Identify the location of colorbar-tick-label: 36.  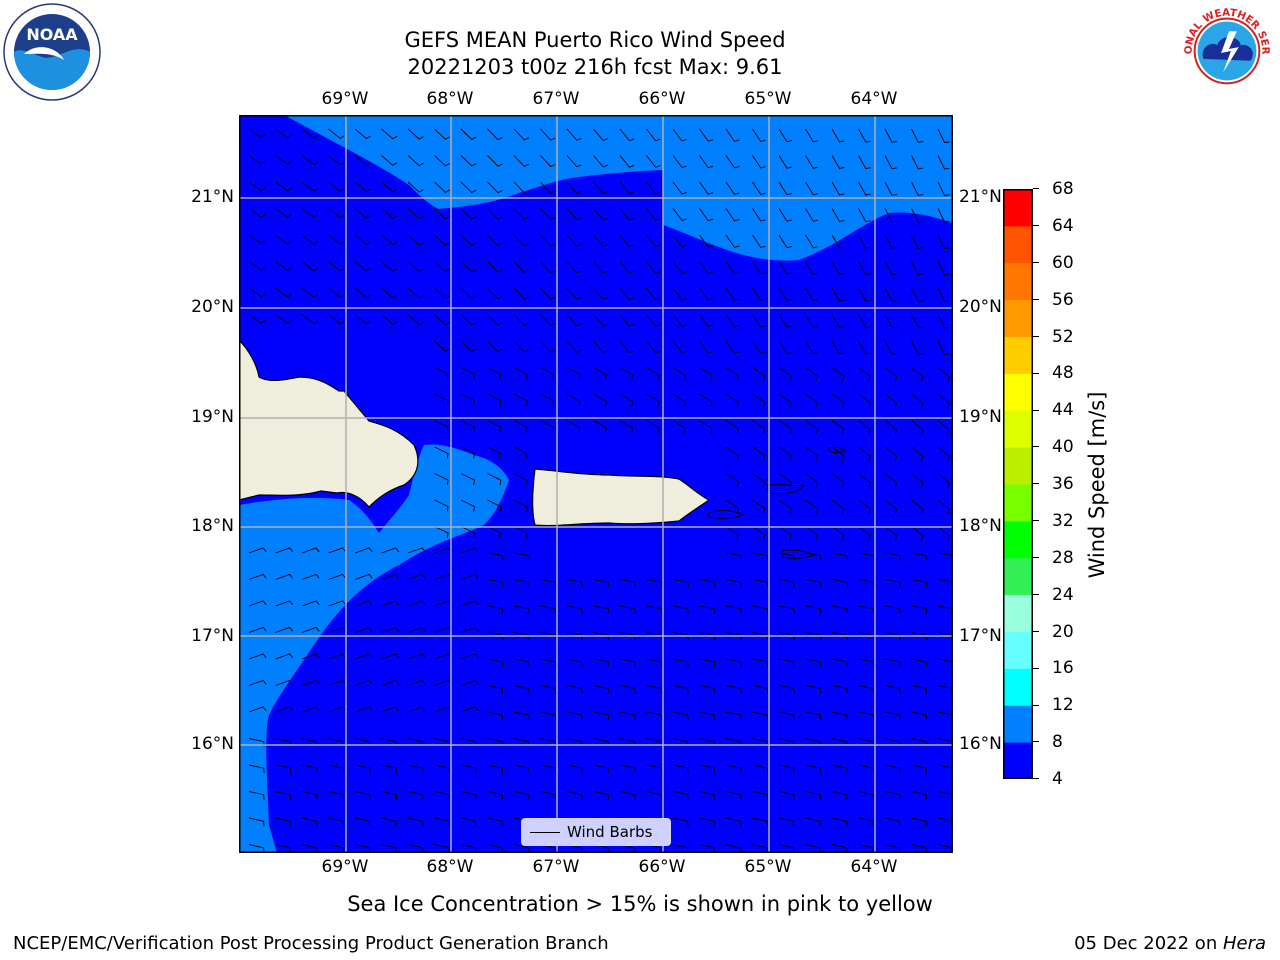
(1063, 484).